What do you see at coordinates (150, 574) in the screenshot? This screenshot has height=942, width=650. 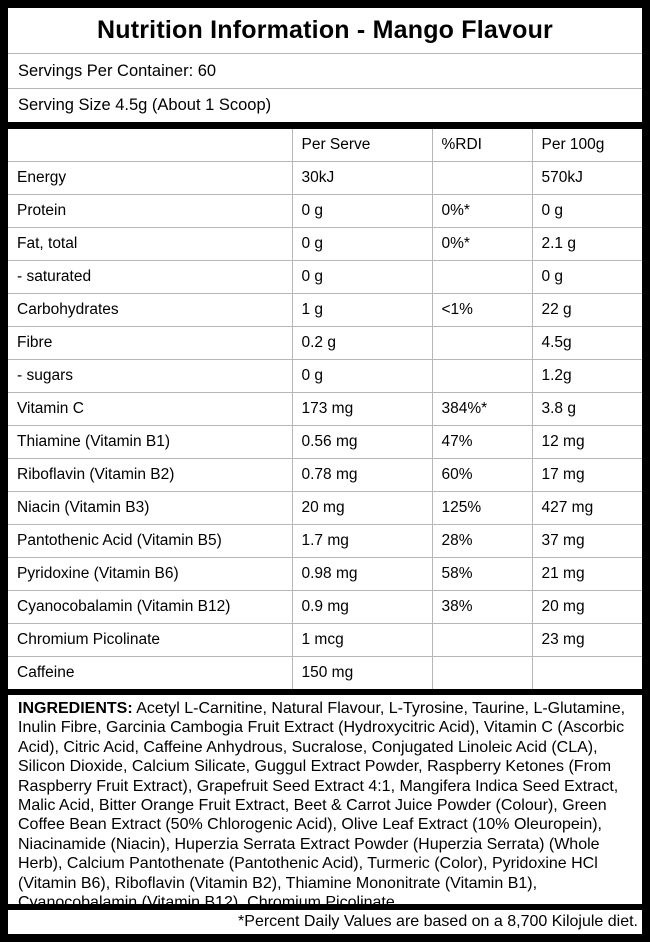 I see `nutrient-name: Pyridoxine (Vitamin B6)` at bounding box center [150, 574].